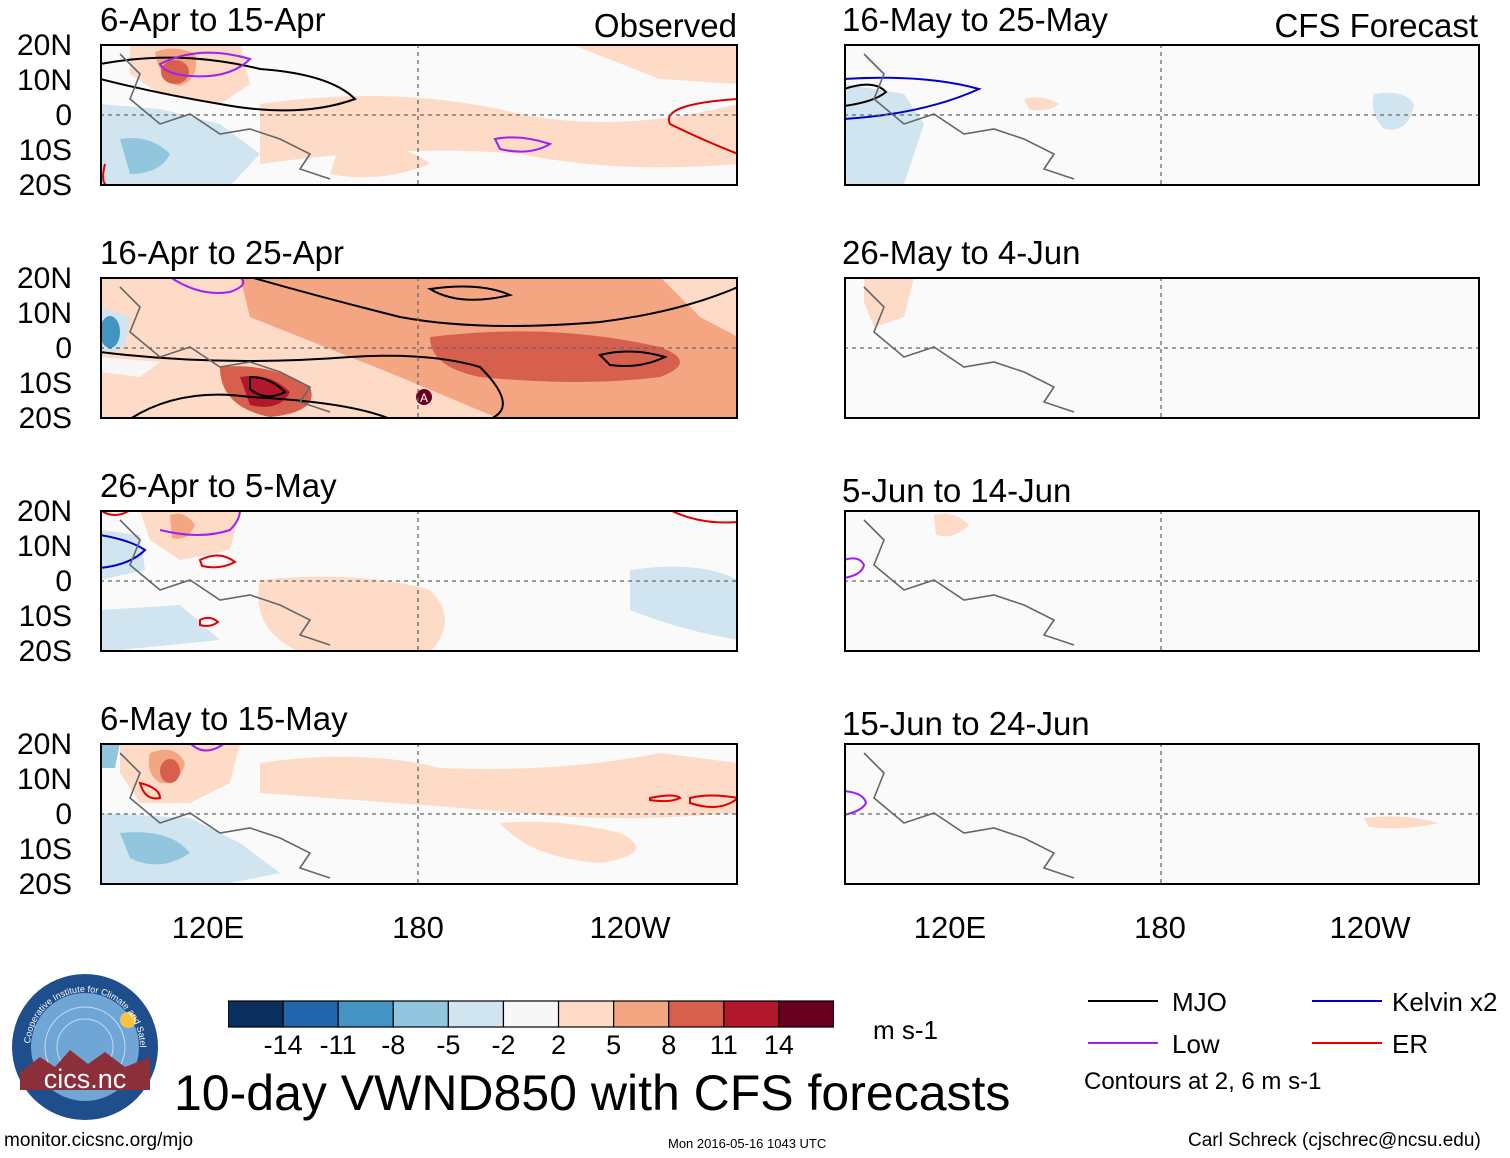 The height and width of the screenshot is (1158, 1510). What do you see at coordinates (213, 19) in the screenshot?
I see `panel-title-obs-1: 6-Apr to 15-Apr` at bounding box center [213, 19].